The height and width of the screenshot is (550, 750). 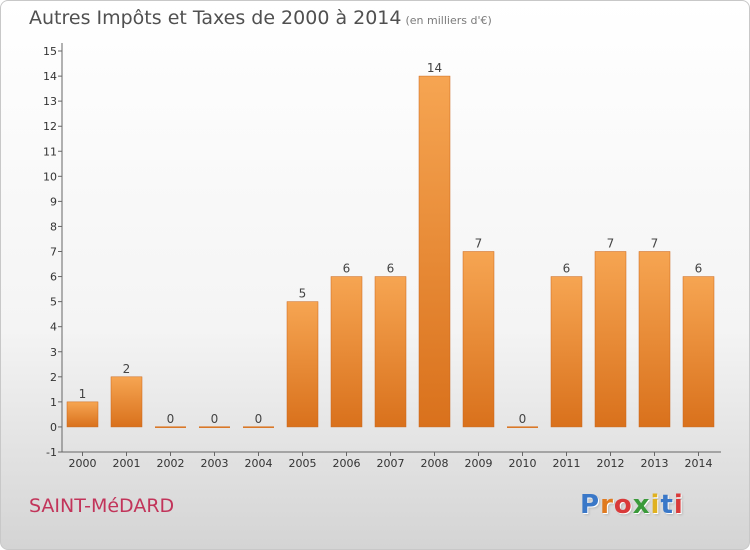 I want to click on y-tick-label: 11, so click(x=50, y=151).